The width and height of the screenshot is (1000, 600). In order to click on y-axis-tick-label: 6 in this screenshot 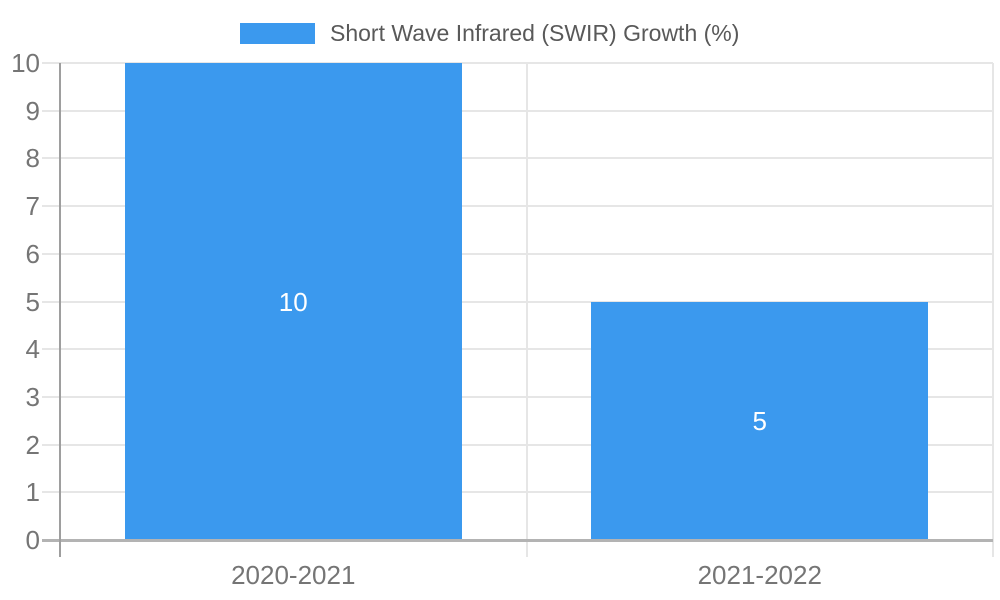, I will do `click(32, 253)`.